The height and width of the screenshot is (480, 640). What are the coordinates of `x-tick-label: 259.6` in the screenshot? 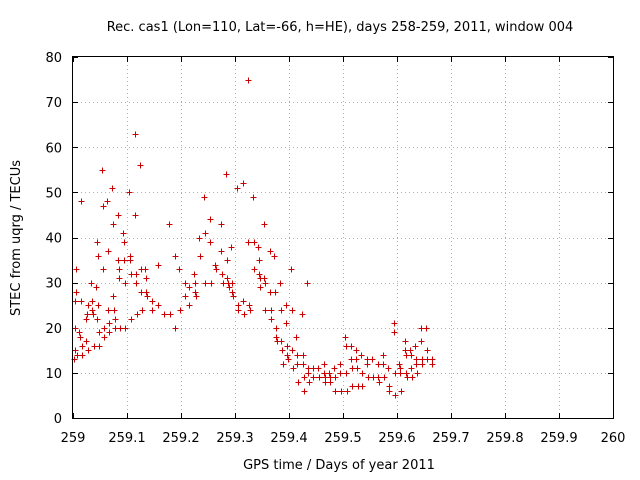 It's located at (396, 438).